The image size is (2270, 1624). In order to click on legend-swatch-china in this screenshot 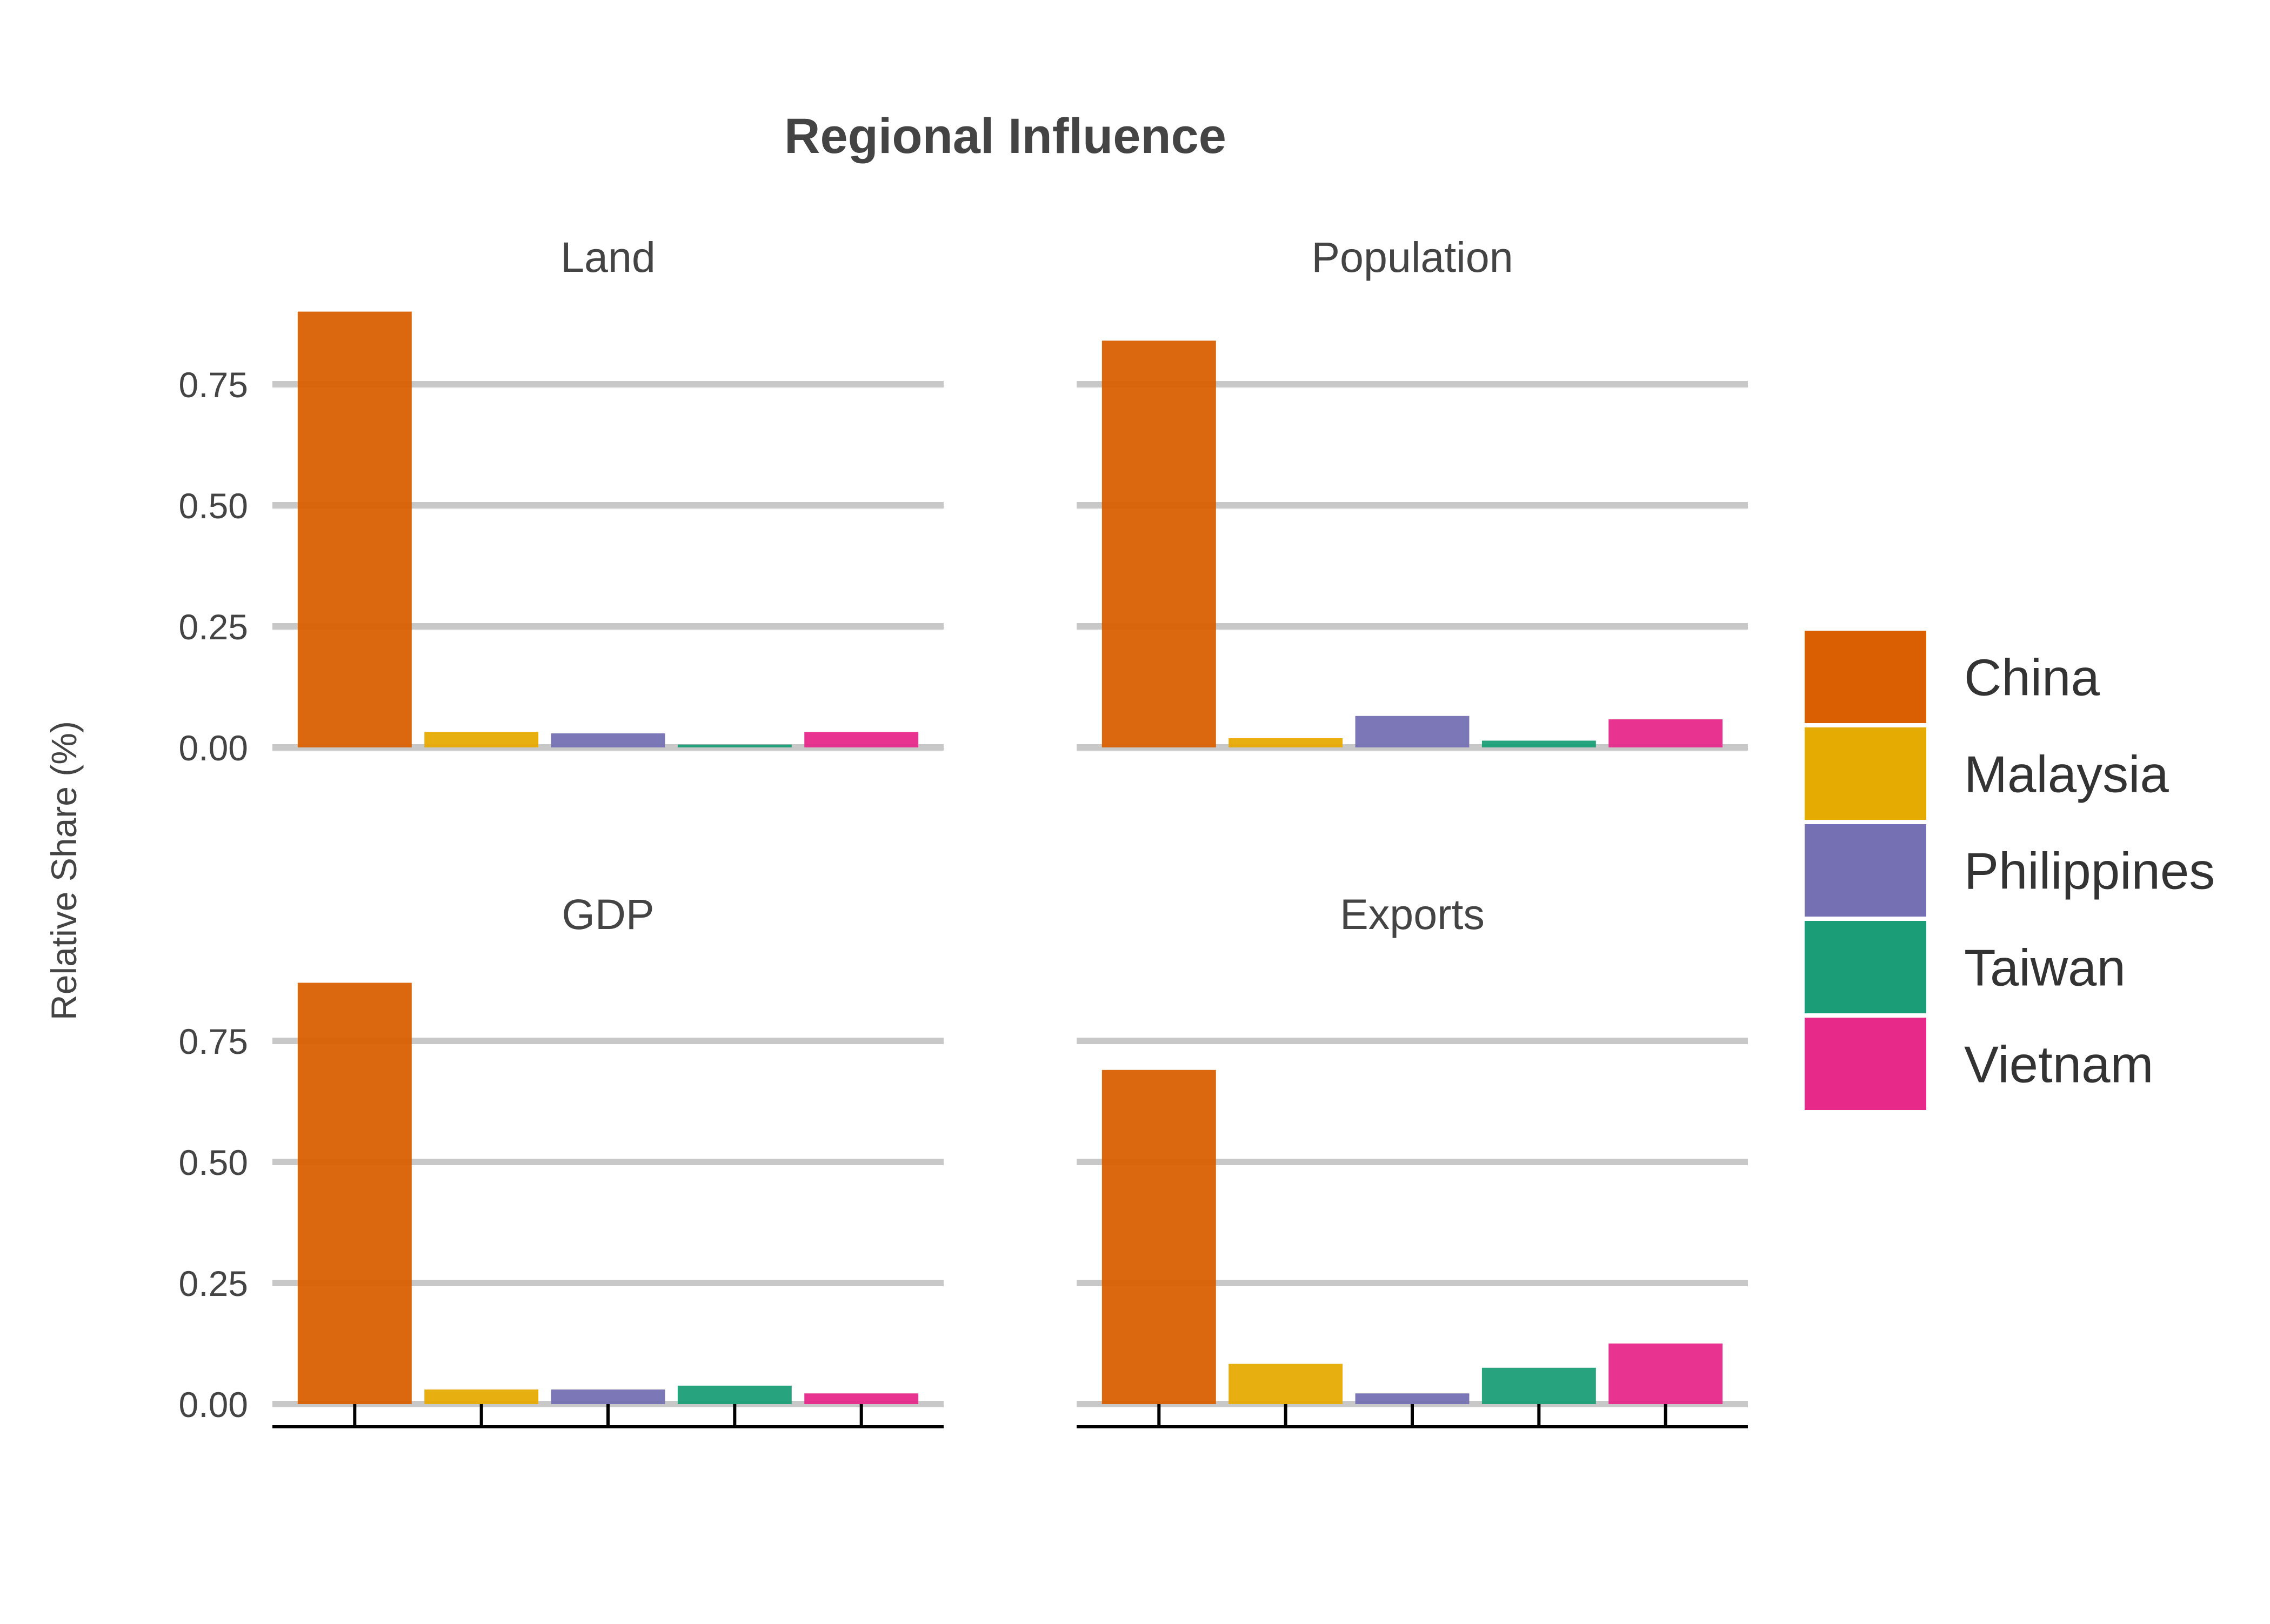, I will do `click(1865, 677)`.